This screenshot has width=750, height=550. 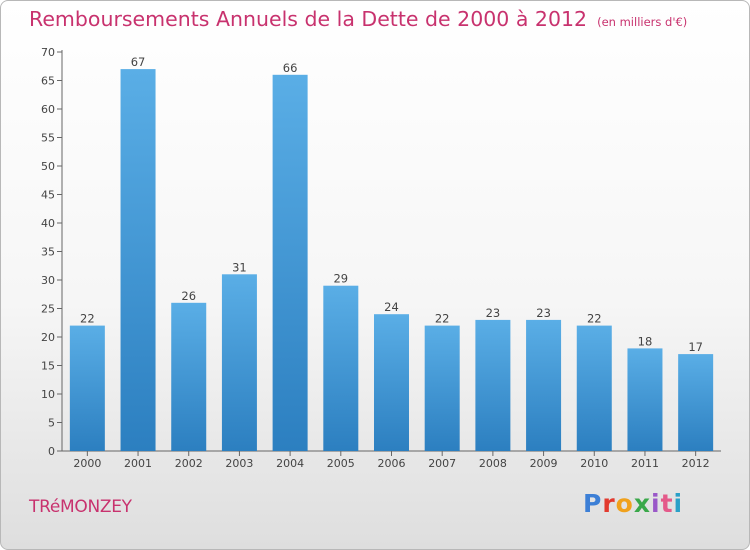 What do you see at coordinates (48, 337) in the screenshot?
I see `y-tick-label: 20` at bounding box center [48, 337].